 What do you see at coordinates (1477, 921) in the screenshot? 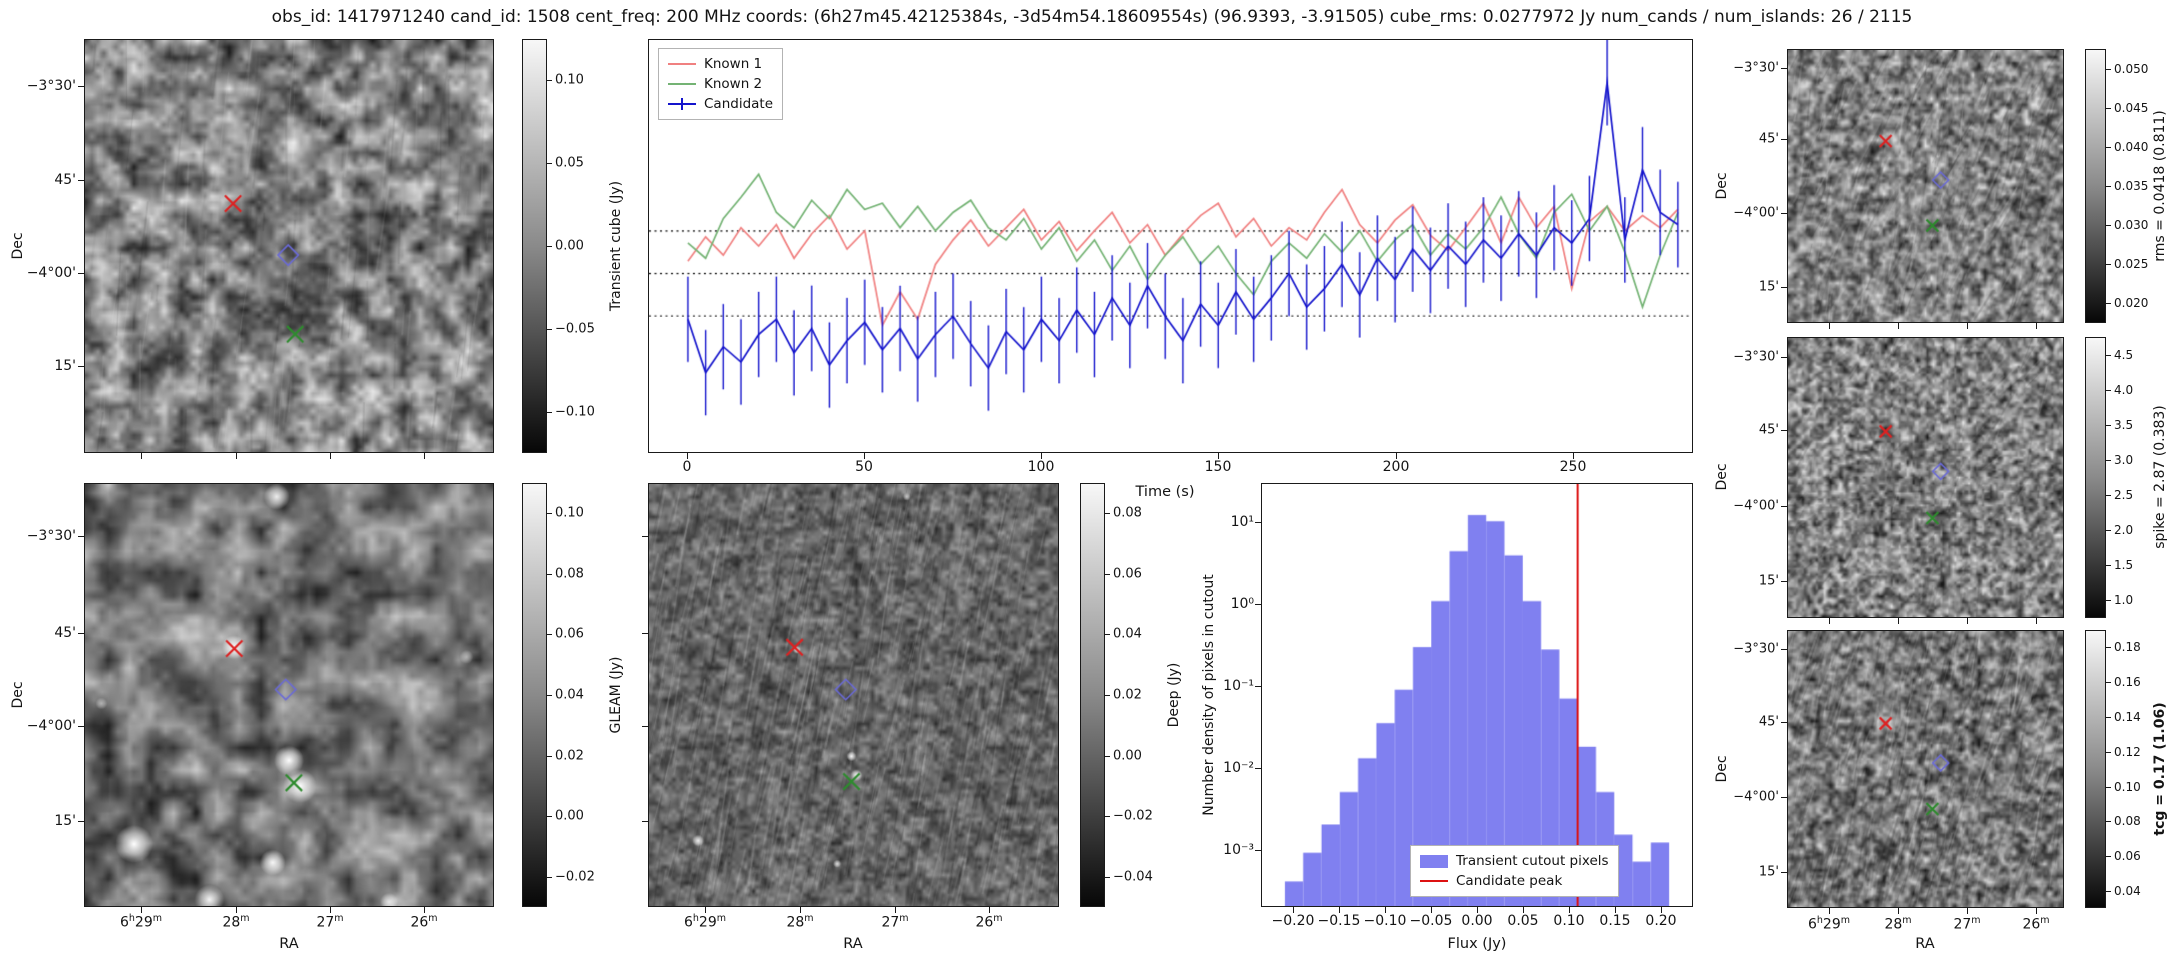
I see `x-tick-label: 0.00` at bounding box center [1477, 921].